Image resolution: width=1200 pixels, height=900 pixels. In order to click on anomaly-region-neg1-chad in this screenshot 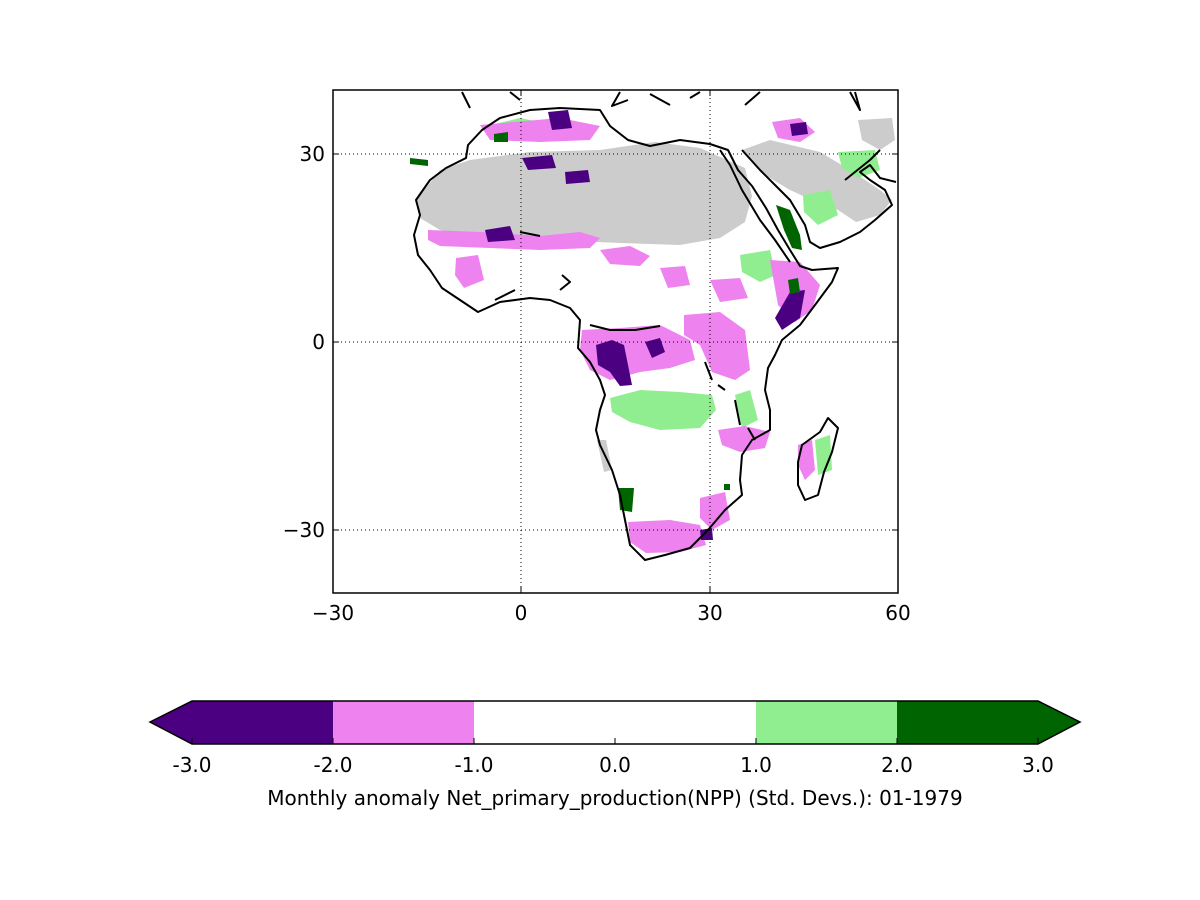, I will do `click(675, 277)`.